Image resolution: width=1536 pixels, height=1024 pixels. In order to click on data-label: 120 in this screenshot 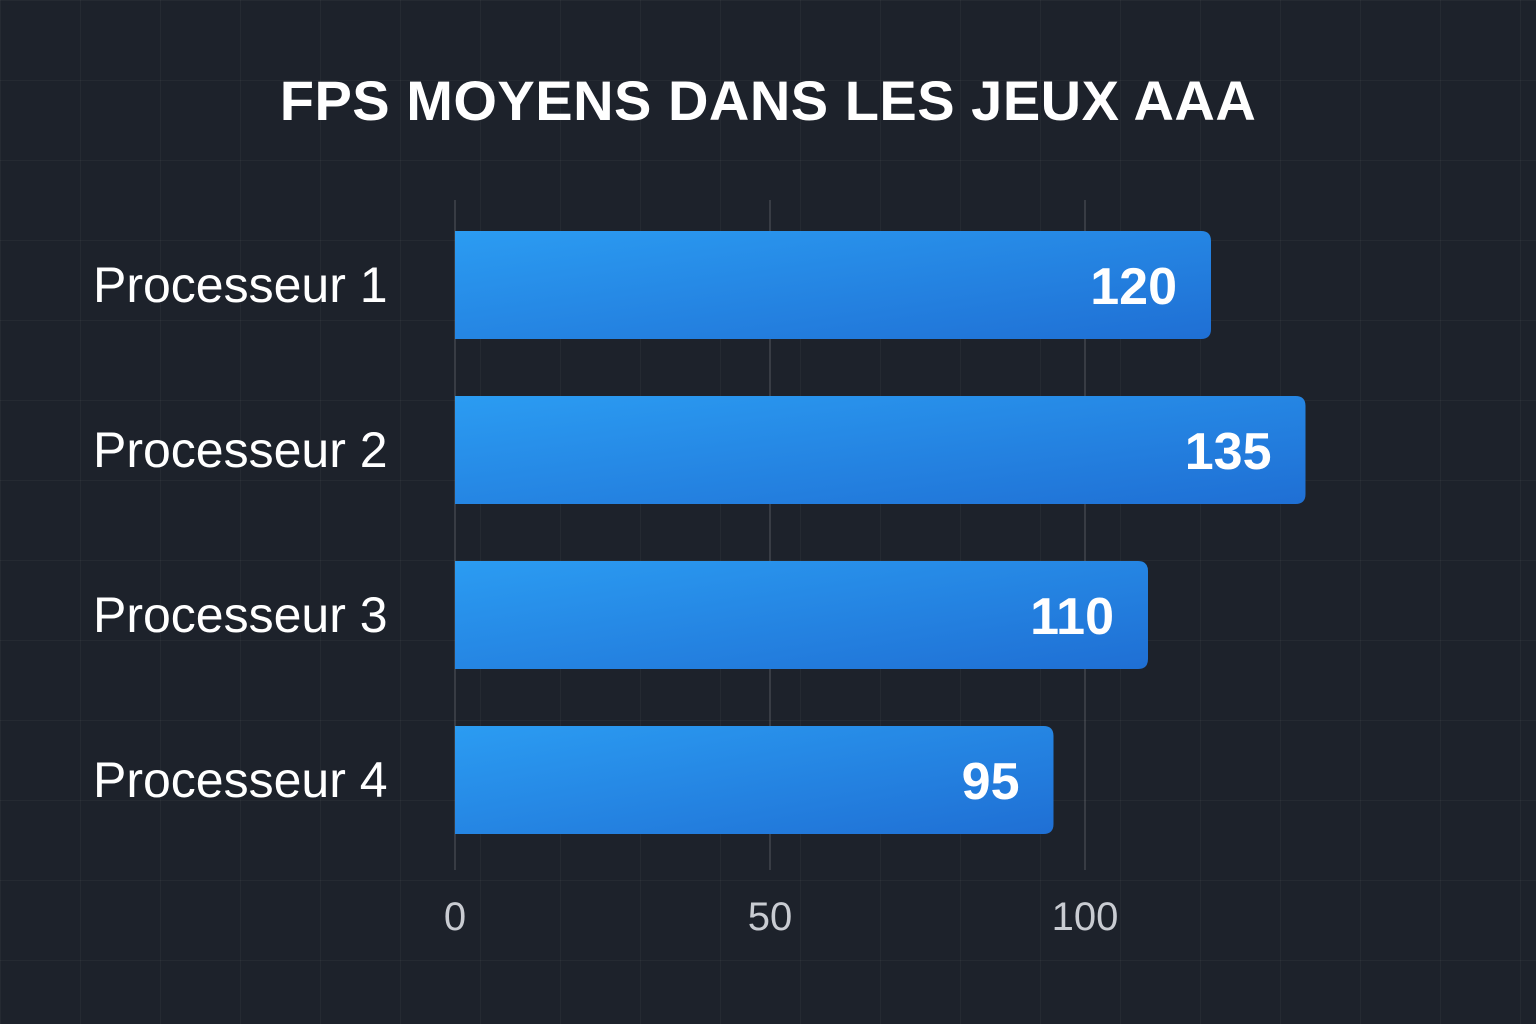, I will do `click(1133, 287)`.